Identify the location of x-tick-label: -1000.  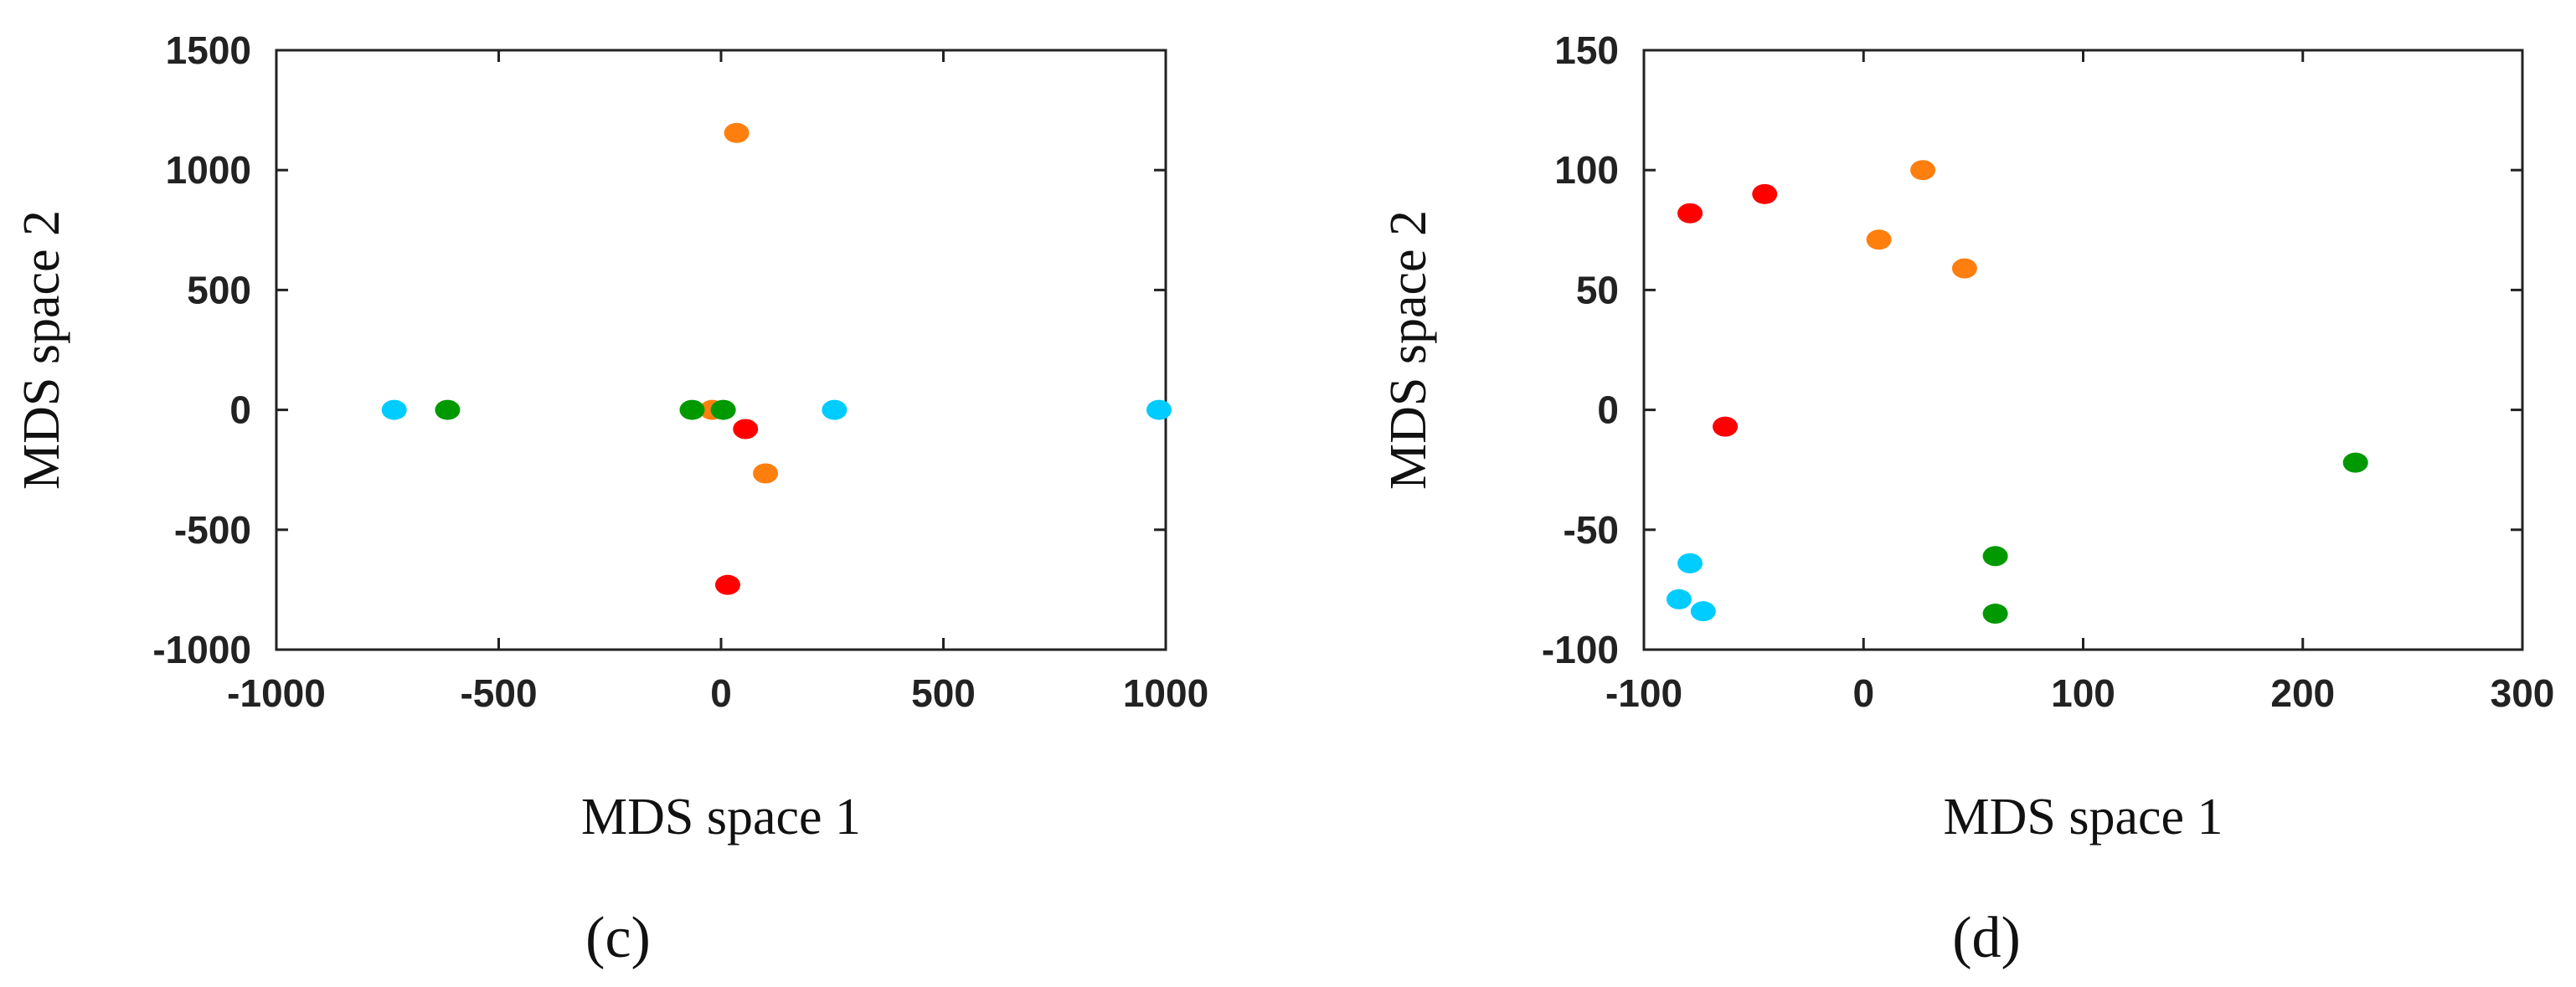
(276, 693).